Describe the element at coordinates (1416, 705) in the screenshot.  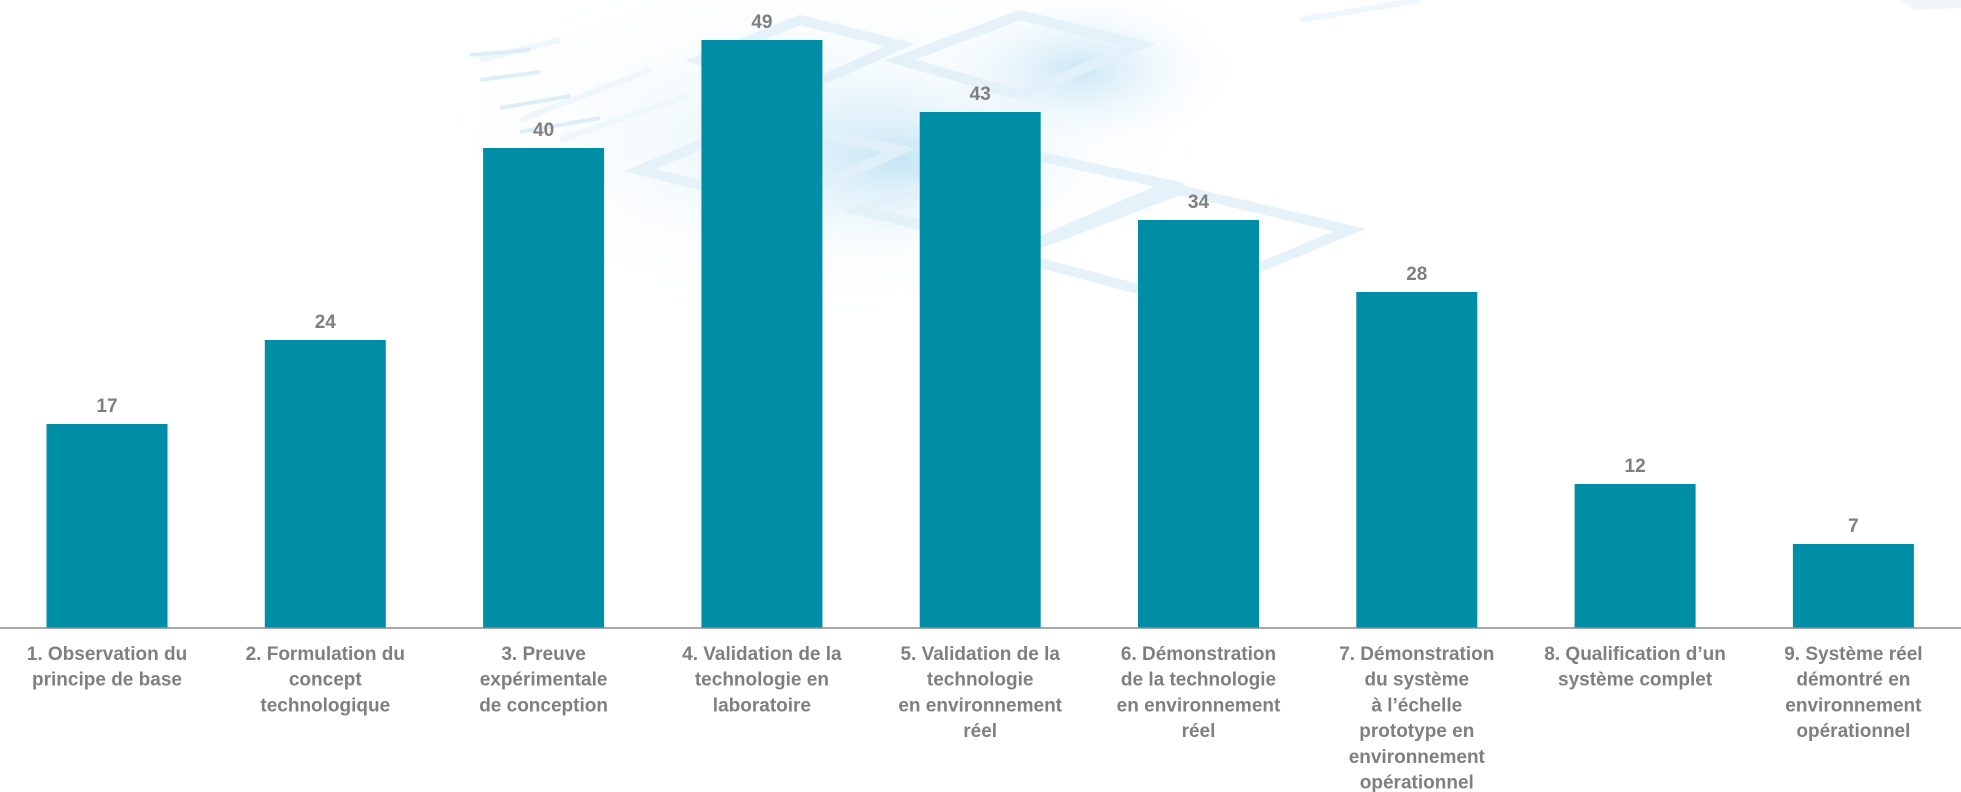
I see `category-label-line: à l’échelle` at that location.